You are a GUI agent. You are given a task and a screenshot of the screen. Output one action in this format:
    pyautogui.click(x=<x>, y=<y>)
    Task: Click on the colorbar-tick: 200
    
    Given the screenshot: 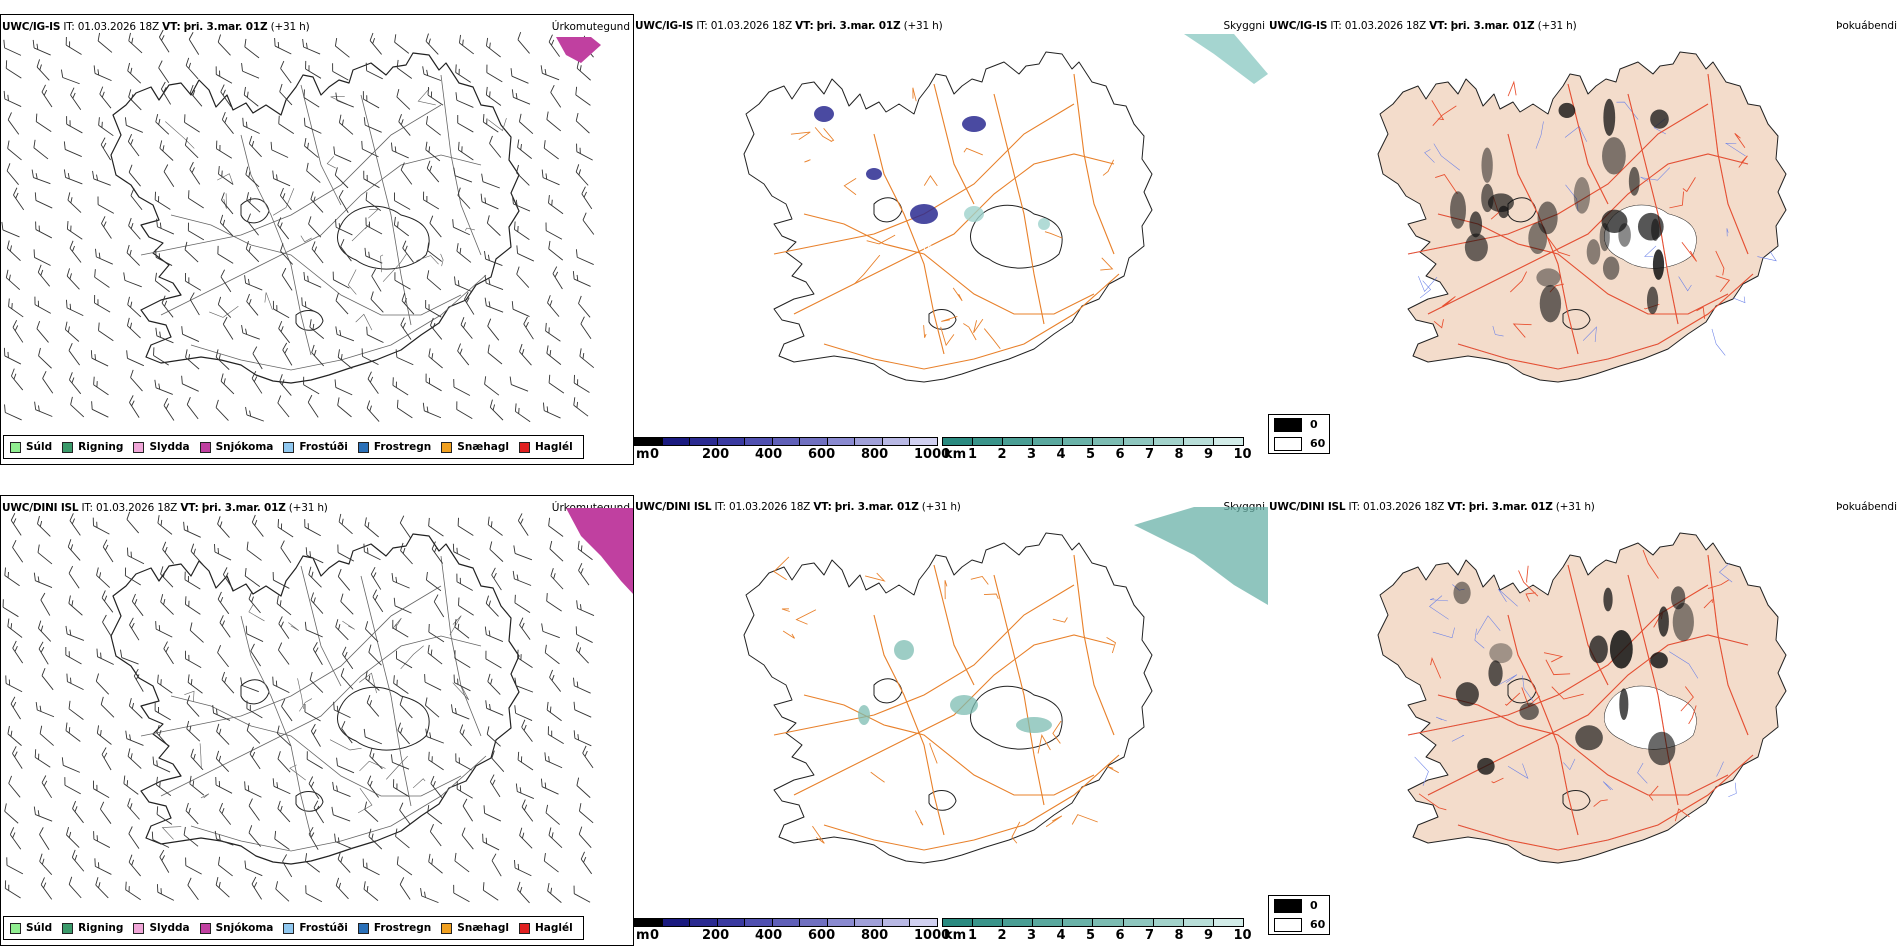 What is the action you would take?
    pyautogui.click(x=716, y=454)
    